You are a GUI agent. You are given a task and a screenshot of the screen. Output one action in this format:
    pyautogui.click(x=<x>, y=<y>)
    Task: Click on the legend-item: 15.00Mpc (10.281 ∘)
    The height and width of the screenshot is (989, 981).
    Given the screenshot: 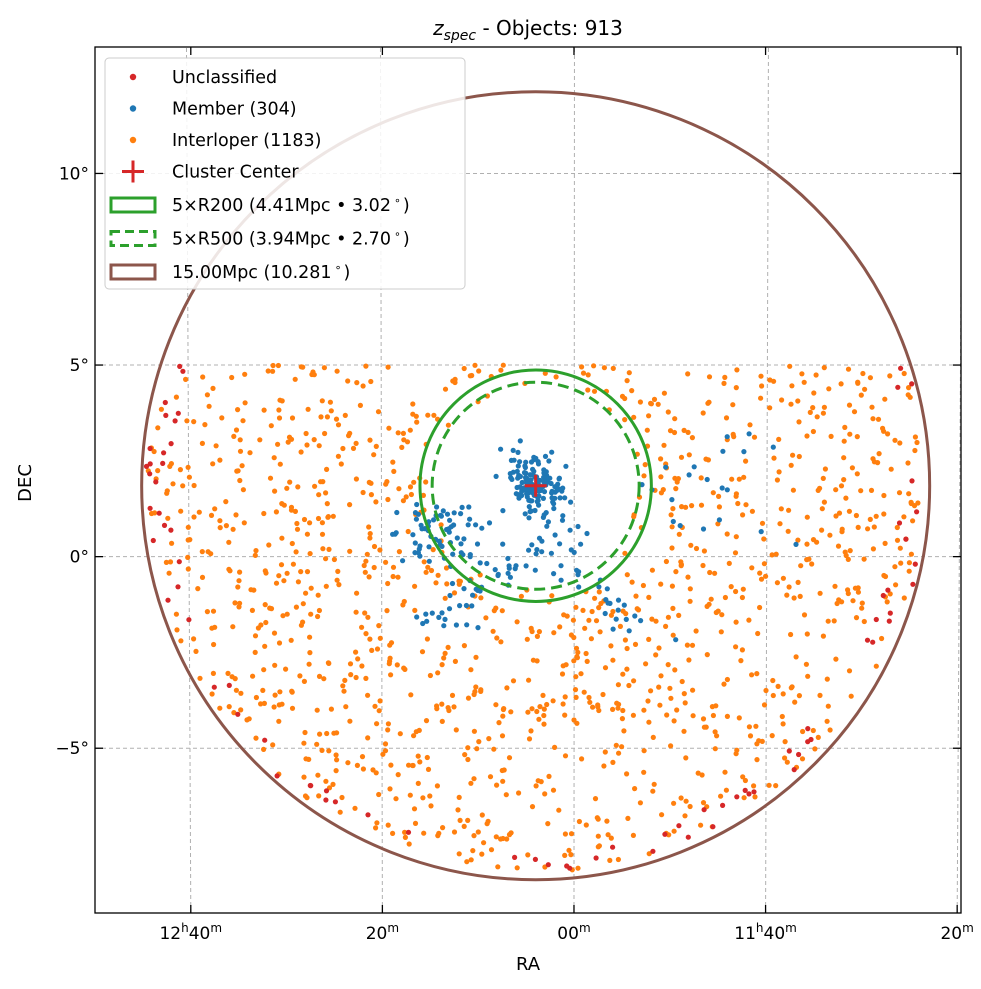 What is the action you would take?
    pyautogui.click(x=229, y=272)
    